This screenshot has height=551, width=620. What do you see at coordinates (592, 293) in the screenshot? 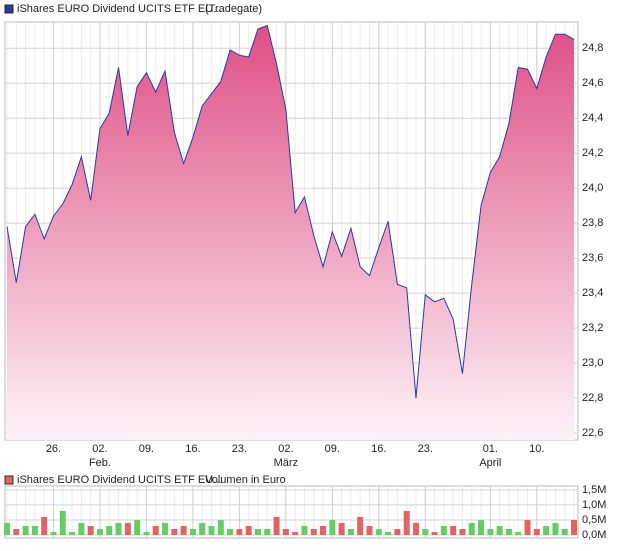
I see `y-tick-label: 23,4` at bounding box center [592, 293].